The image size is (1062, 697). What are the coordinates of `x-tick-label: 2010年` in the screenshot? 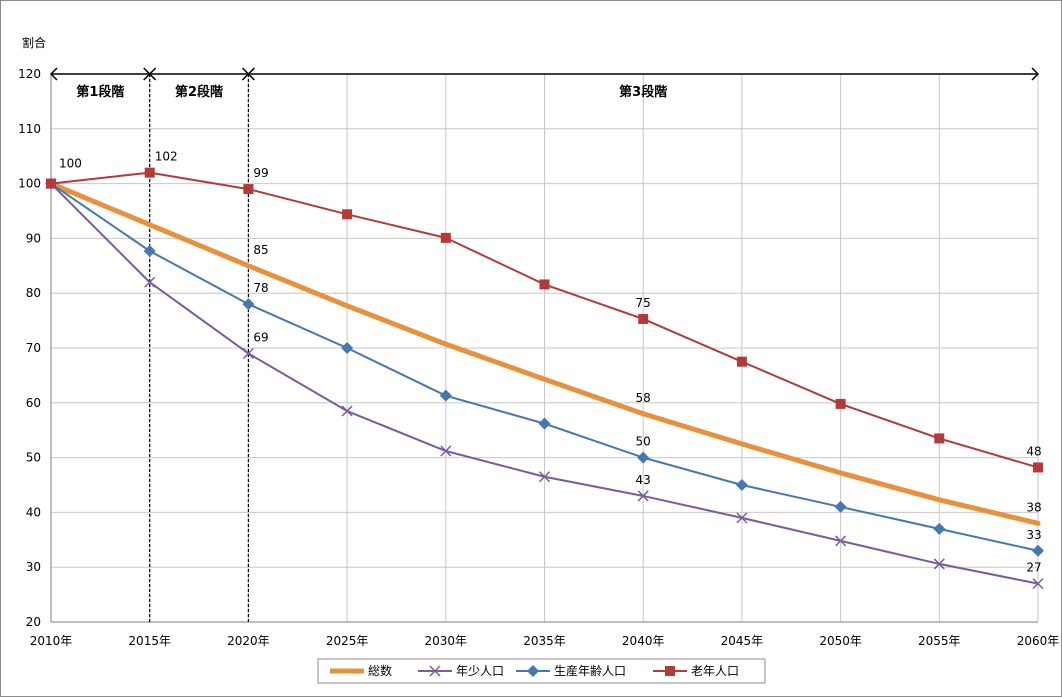 It's located at (51, 641).